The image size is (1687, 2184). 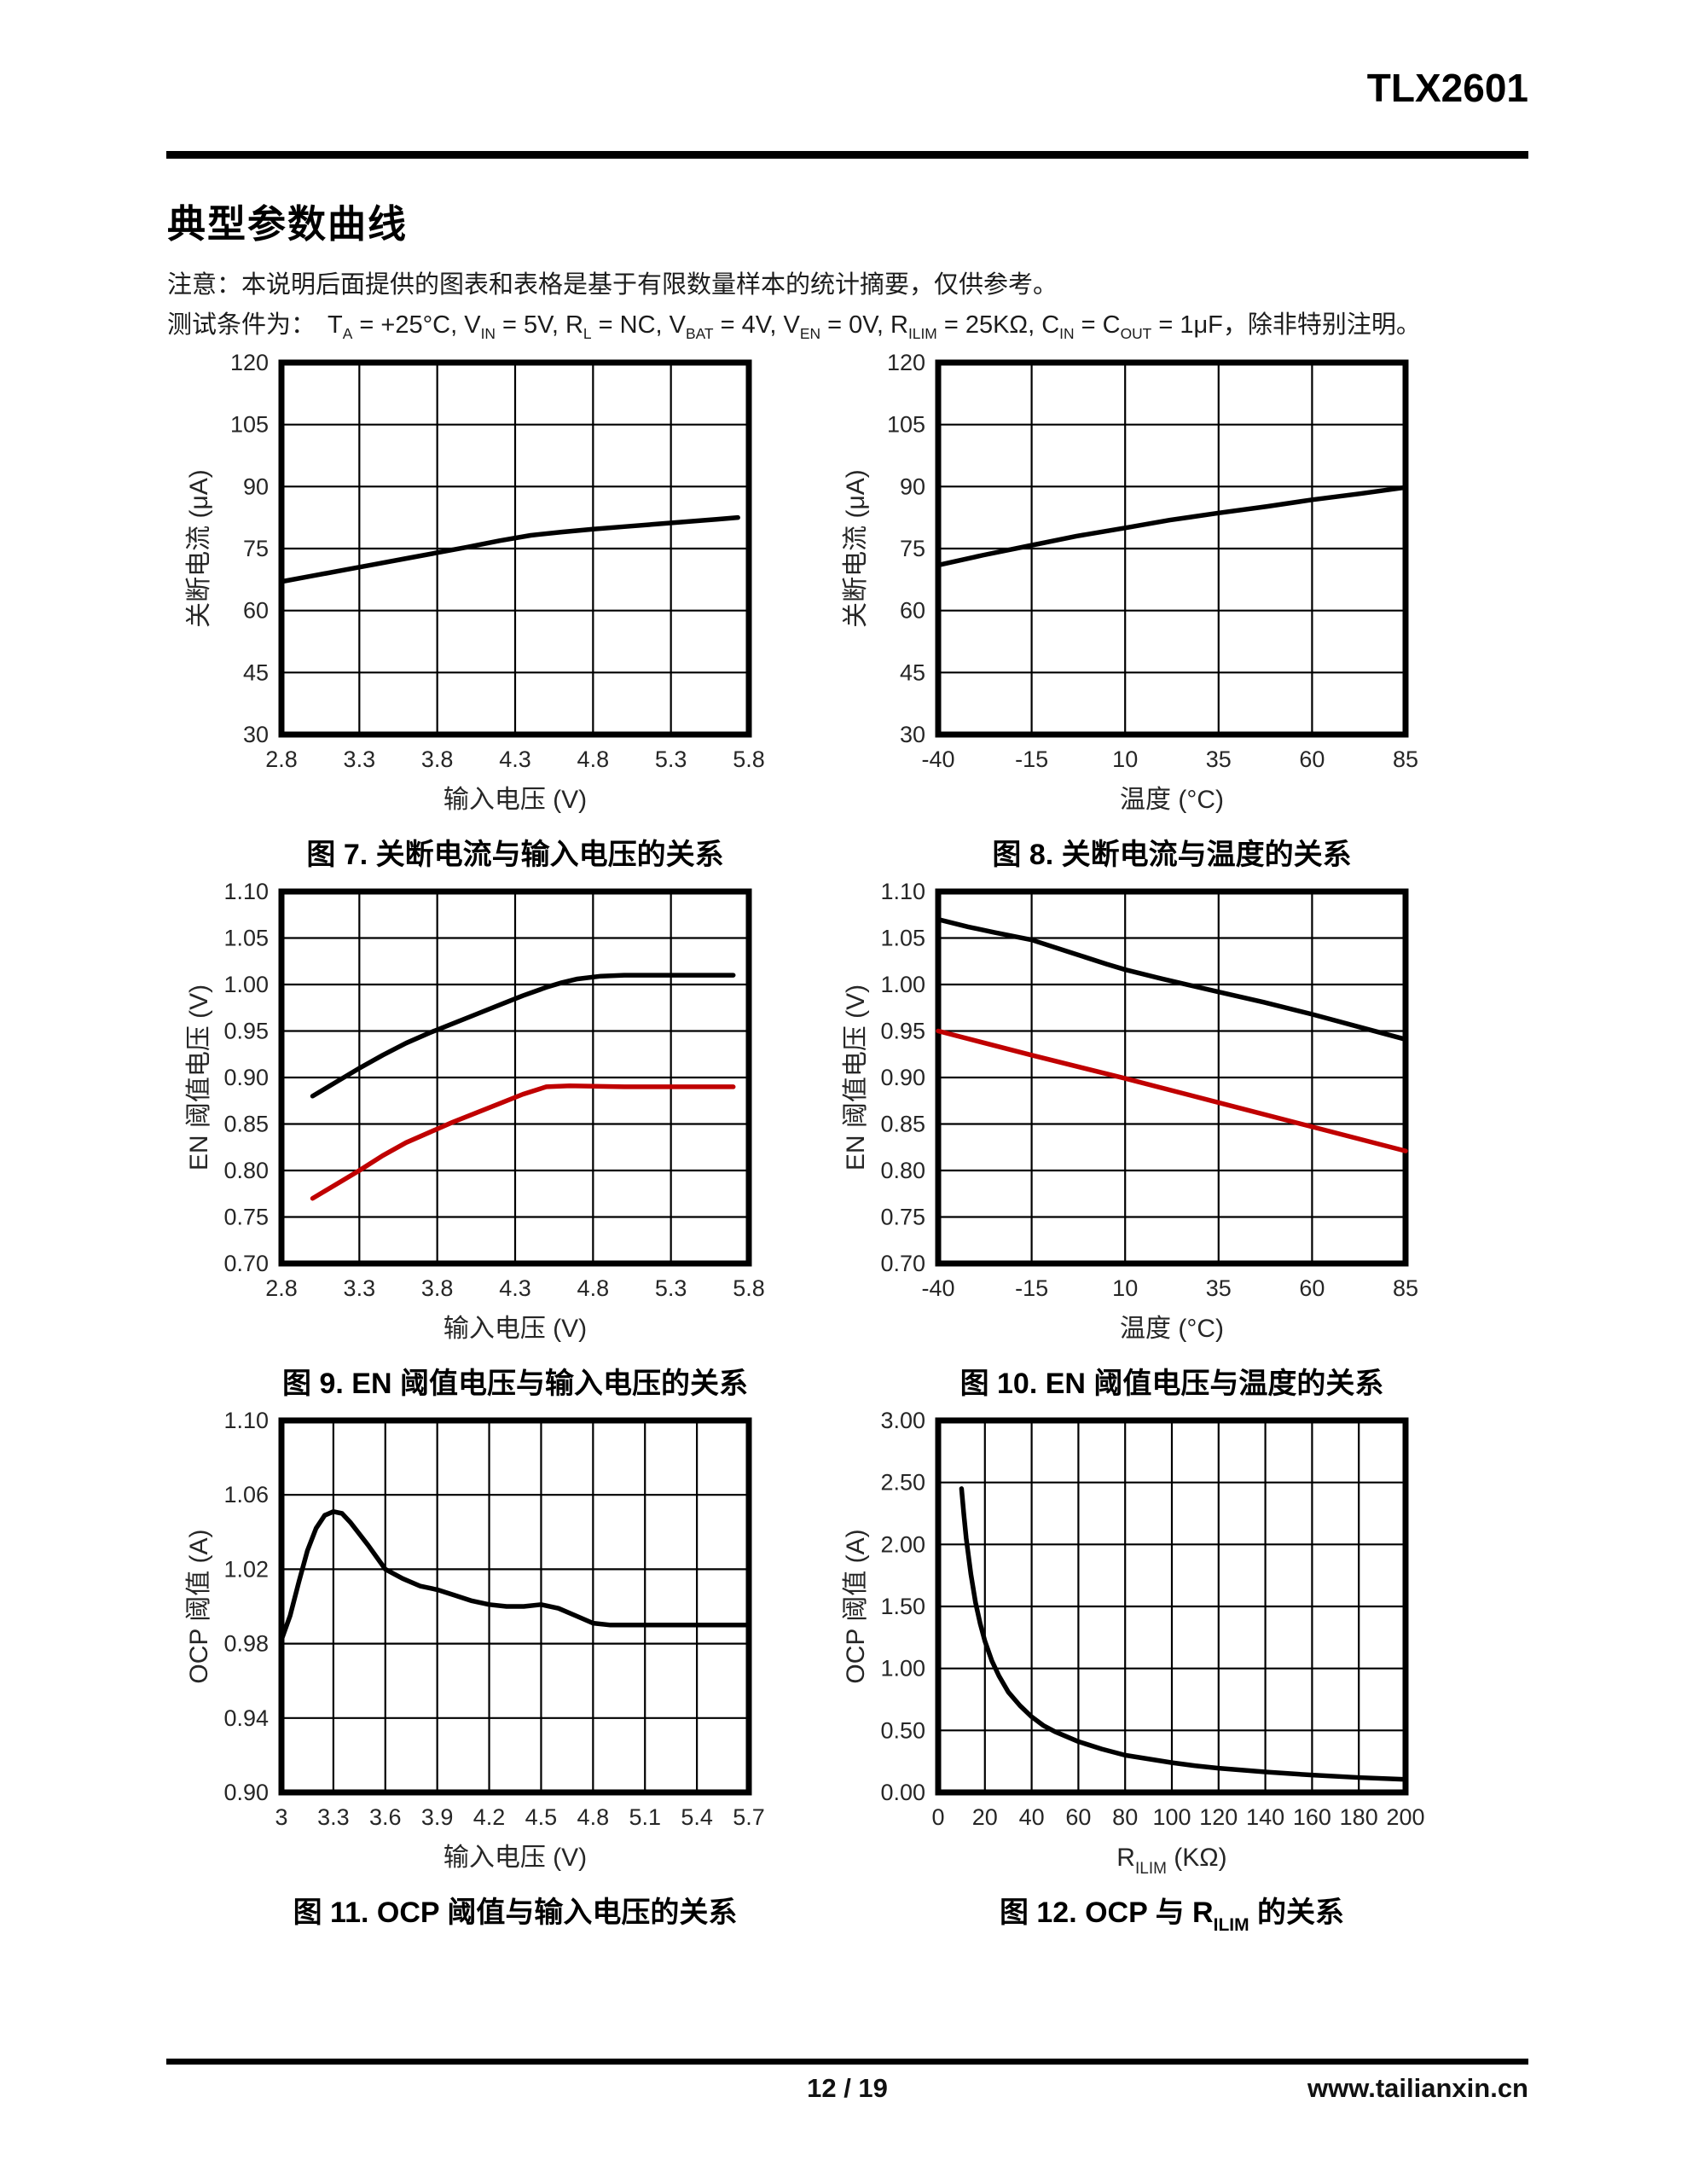 I want to click on x-tick-labels: 2.8 3.3 3.8 4.3 4.8 5.3 5.8, so click(x=515, y=1288).